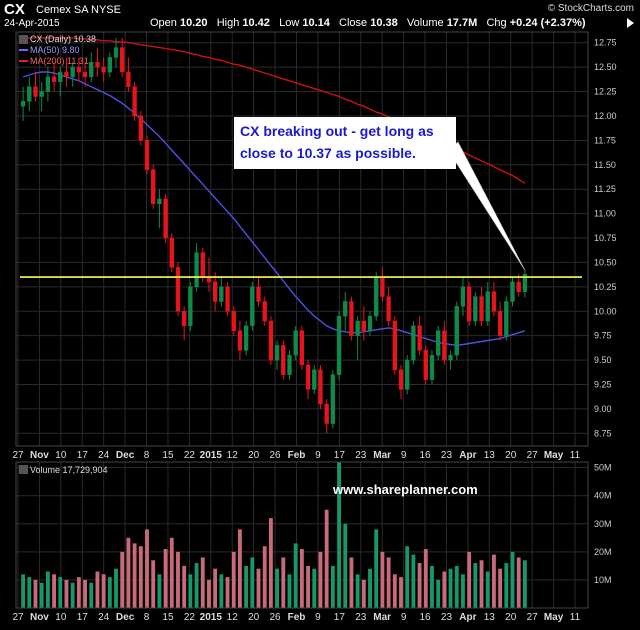  Describe the element at coordinates (447, 455) in the screenshot. I see `price-x-tick-label: 23` at that location.